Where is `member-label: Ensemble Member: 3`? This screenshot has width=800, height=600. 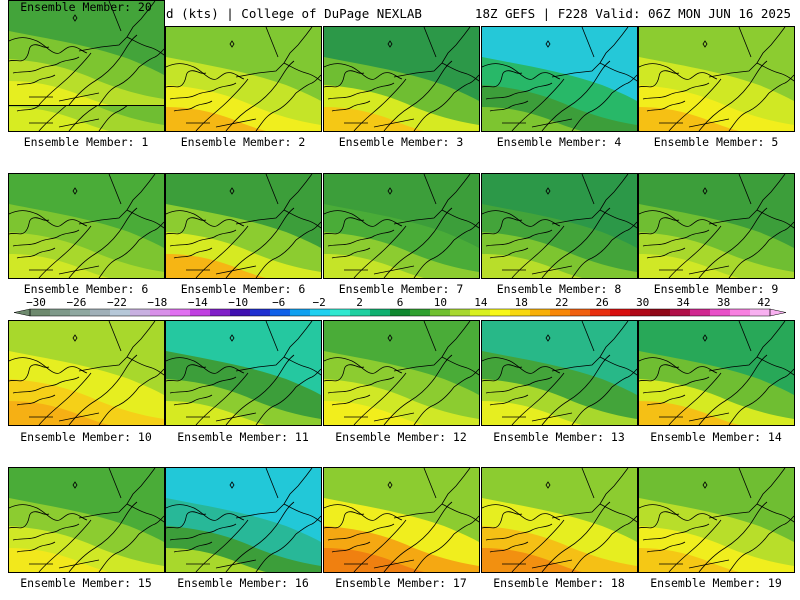
member-label: Ensemble Member: 3 is located at coordinates (401, 142).